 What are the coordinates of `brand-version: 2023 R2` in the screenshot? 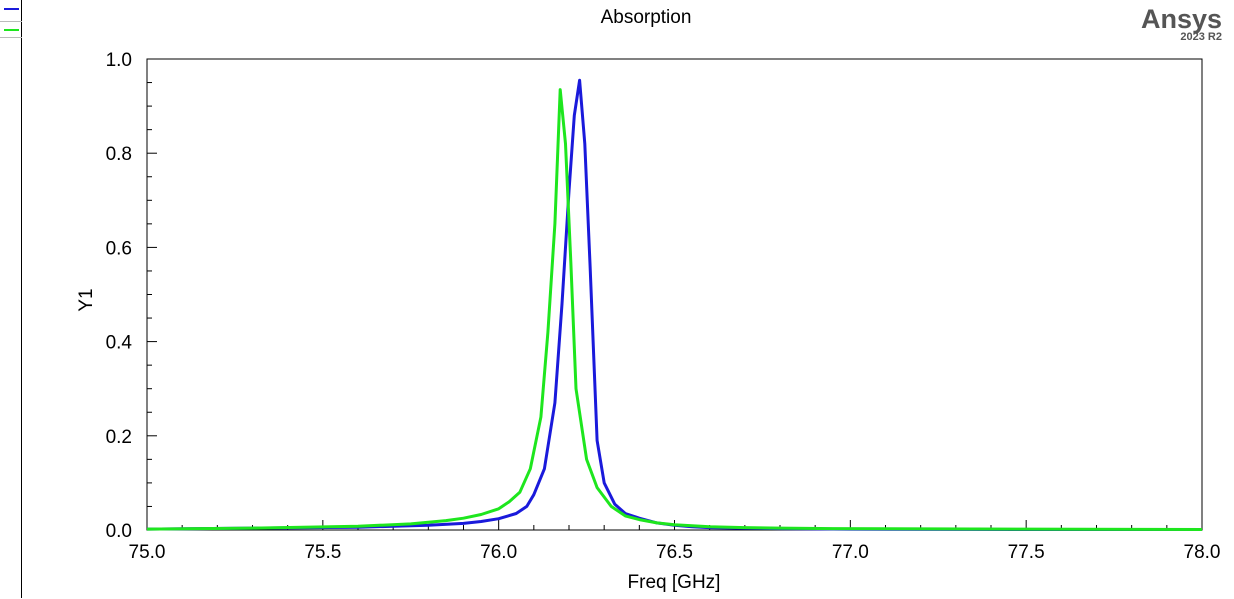 It's located at (1201, 37).